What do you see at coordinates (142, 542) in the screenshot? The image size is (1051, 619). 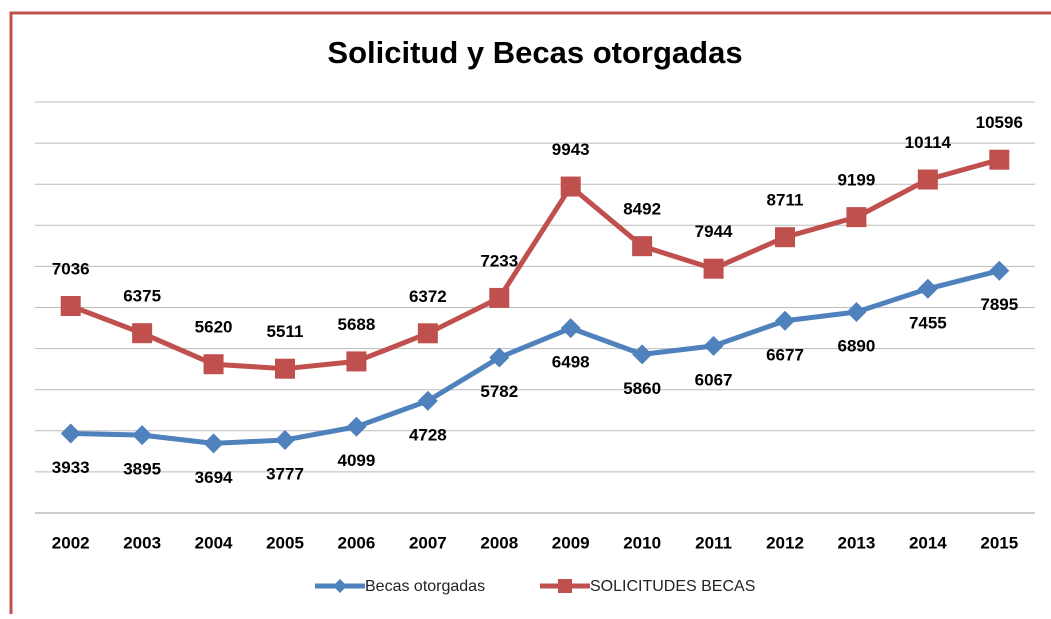 I see `x-tick-label: 2003` at bounding box center [142, 542].